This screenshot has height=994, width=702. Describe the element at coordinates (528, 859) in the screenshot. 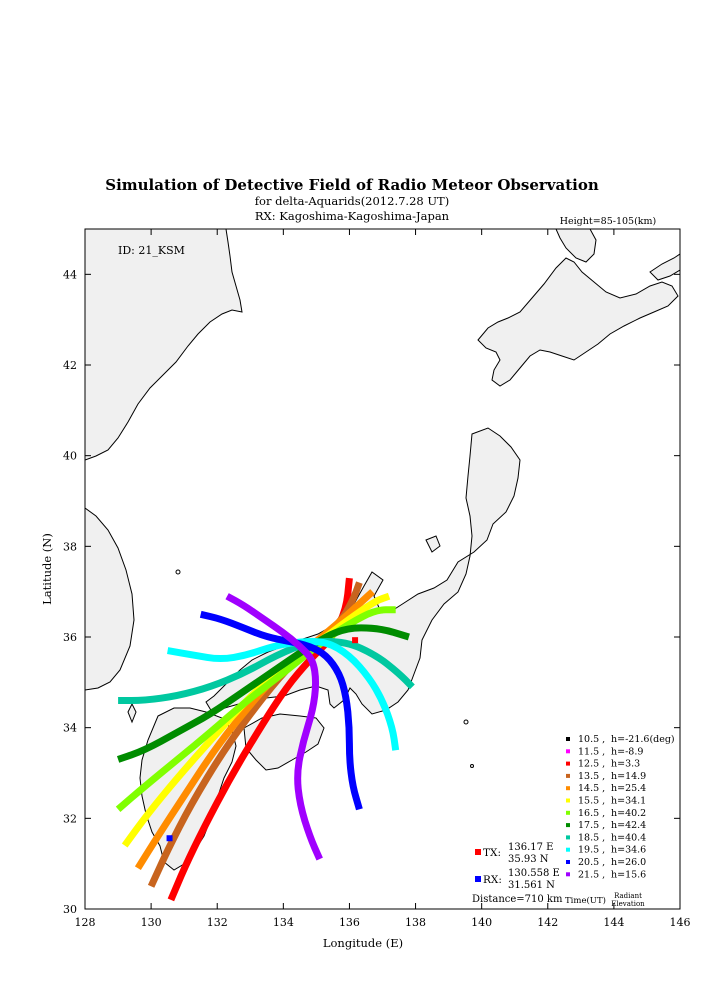

I see `tx-lat: 35.93 N` at that location.